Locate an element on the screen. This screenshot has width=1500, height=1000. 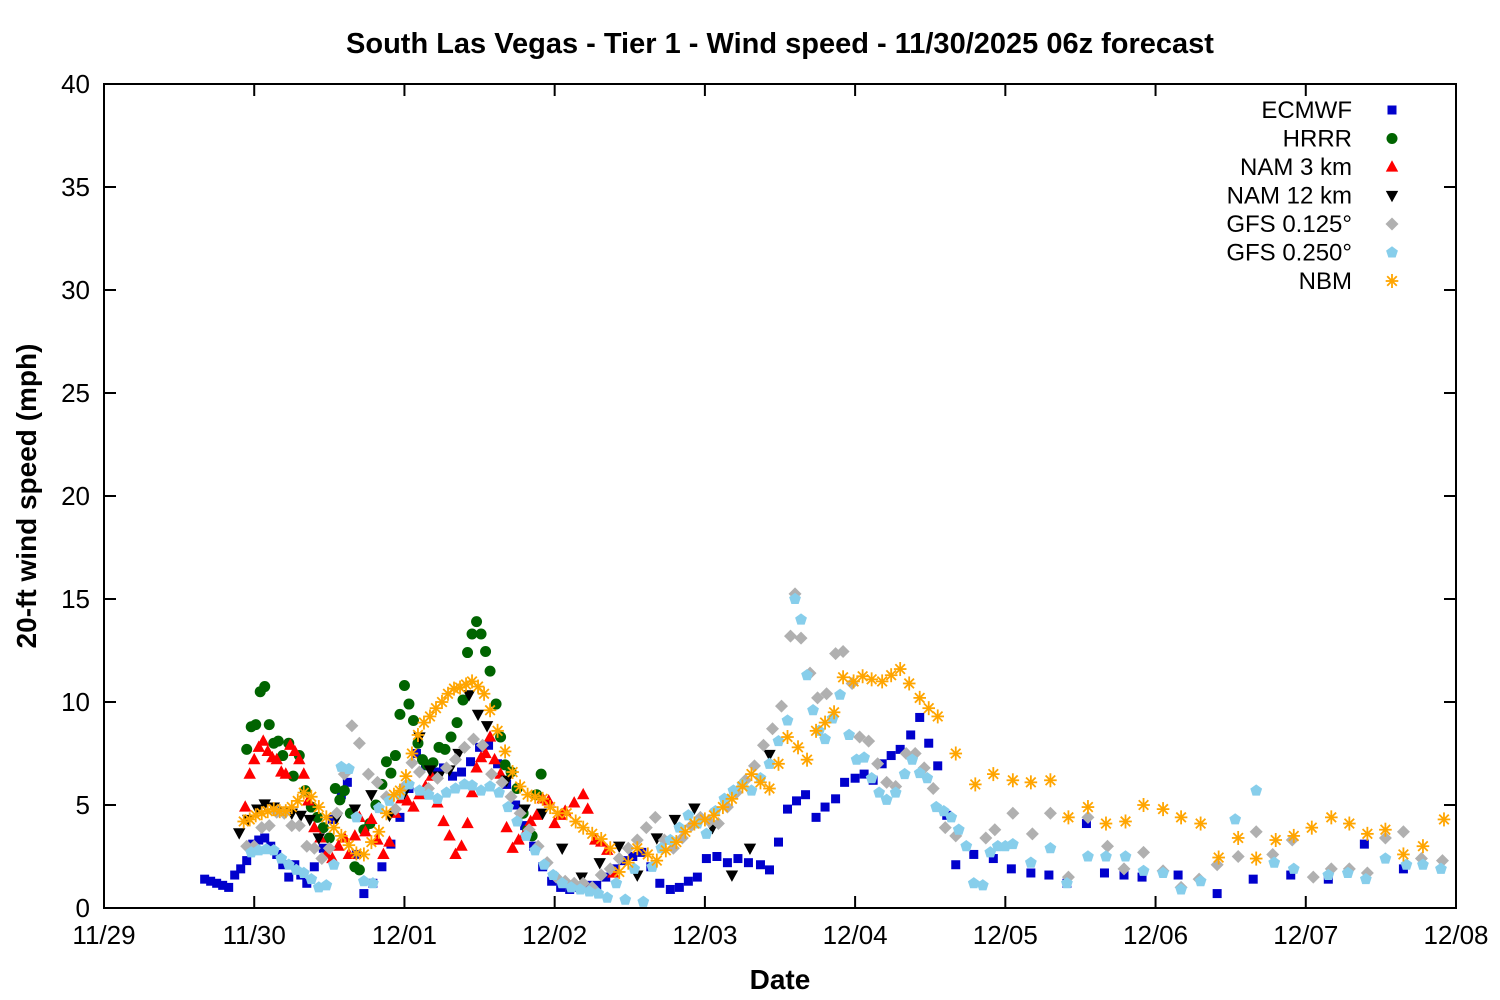
legend-marker-circle-icon is located at coordinates (1392, 138).